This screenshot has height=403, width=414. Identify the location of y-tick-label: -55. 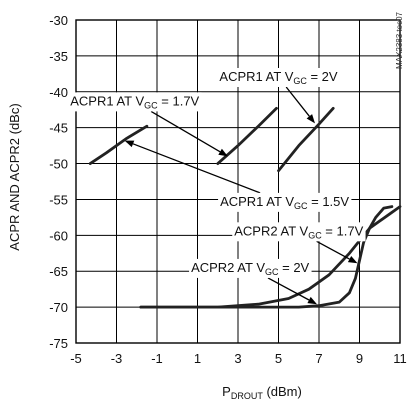
(58, 199).